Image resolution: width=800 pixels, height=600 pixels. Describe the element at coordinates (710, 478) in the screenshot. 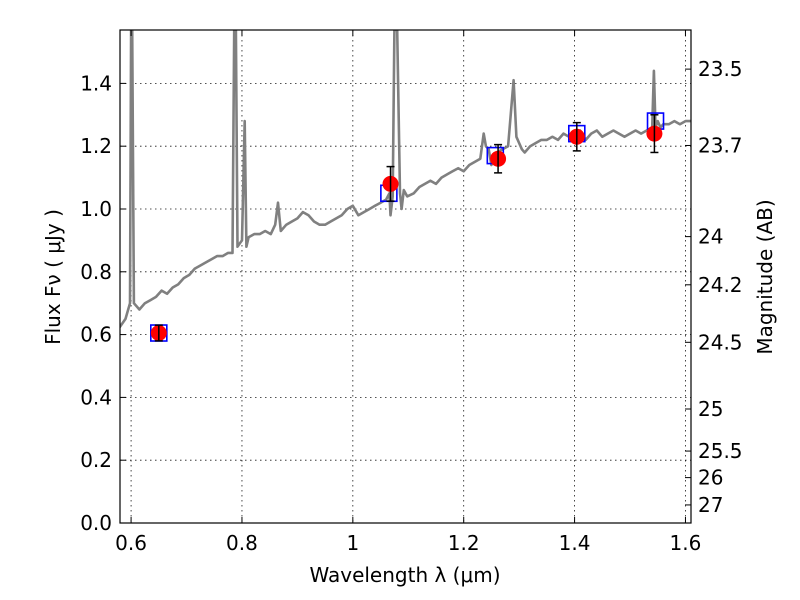

I see `y2-tick-label: 26` at that location.